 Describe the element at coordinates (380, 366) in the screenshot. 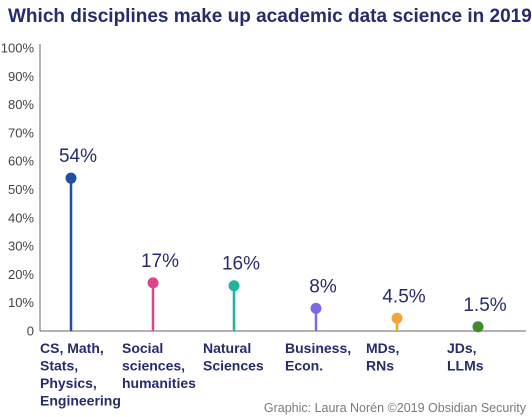

I see `category-label-line: RNs` at that location.